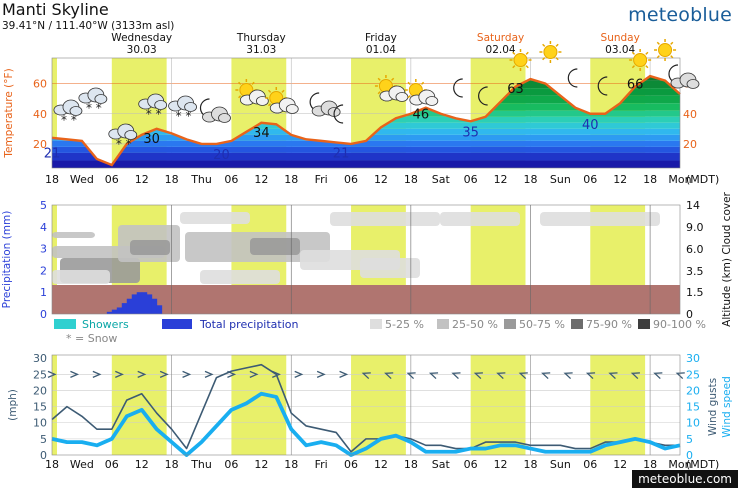 Image resolution: width=740 pixels, height=490 pixels. I want to click on moon-cloud-icon, so click(685, 80).